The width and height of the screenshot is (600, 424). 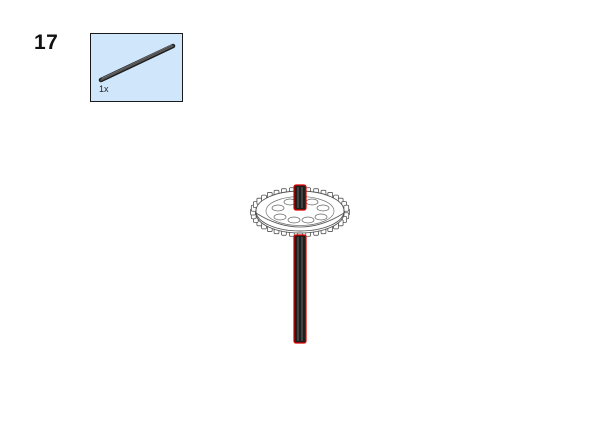 I want to click on part-quantity: 1x, so click(x=104, y=89).